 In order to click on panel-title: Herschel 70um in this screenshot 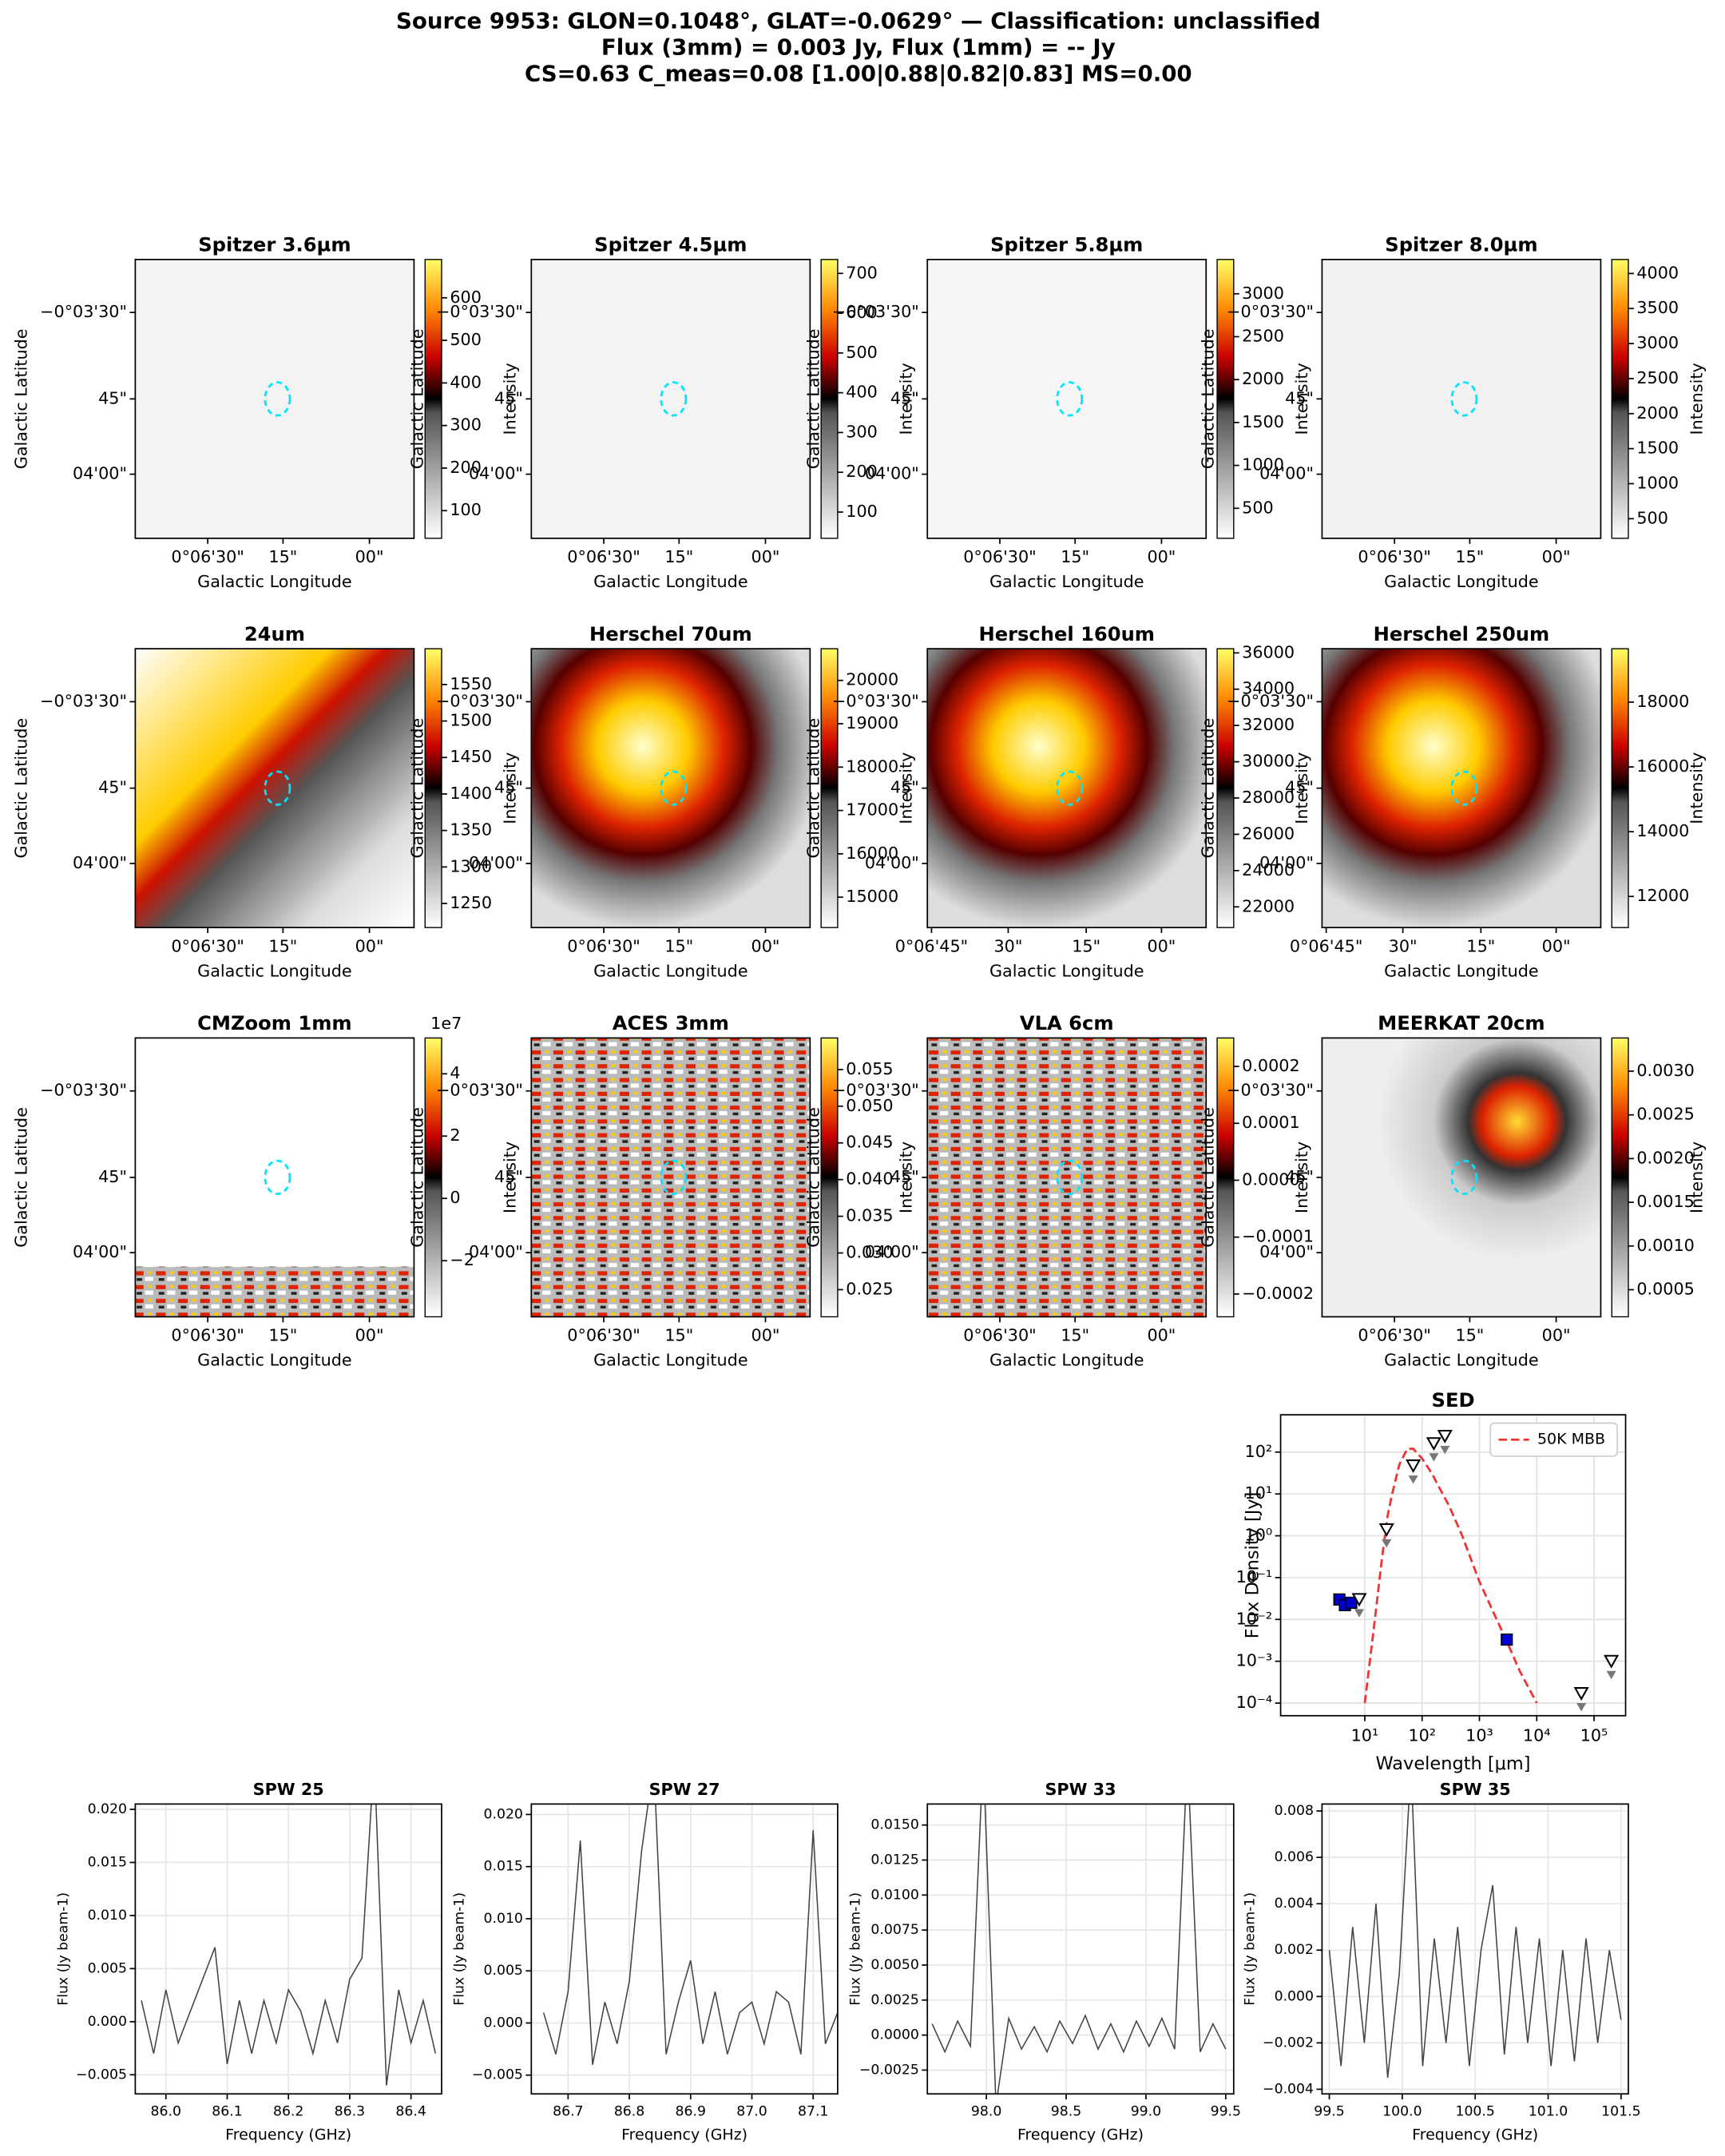, I will do `click(671, 634)`.